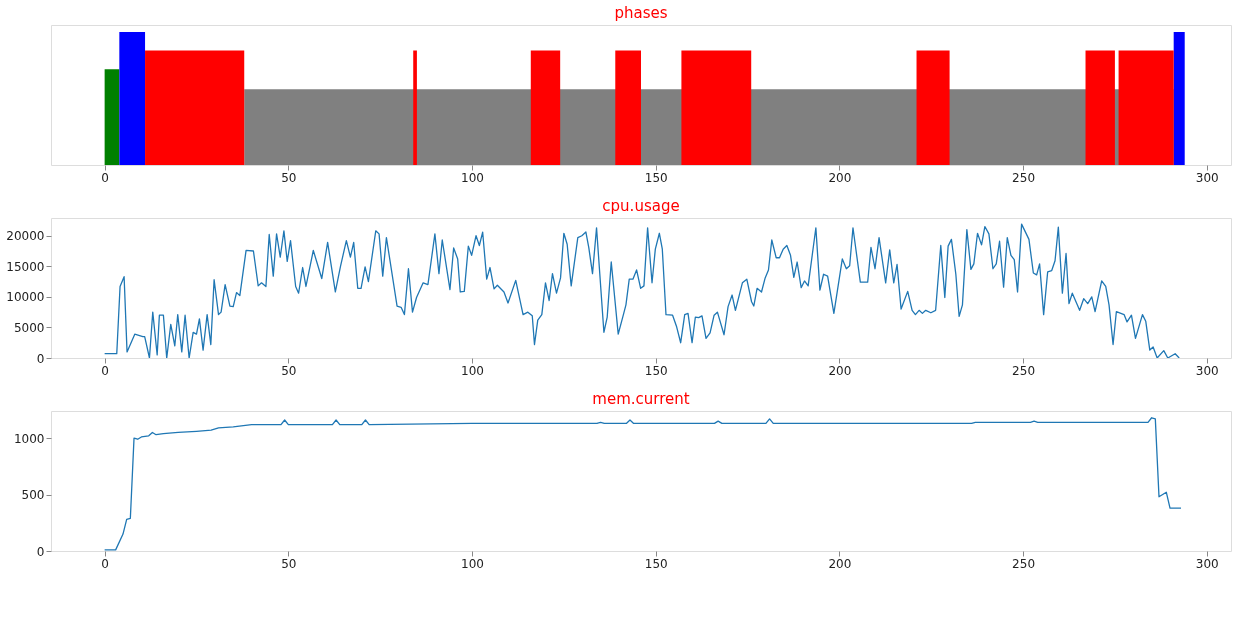 This screenshot has height=617, width=1259. I want to click on y-tick-label: 15000, so click(25, 266).